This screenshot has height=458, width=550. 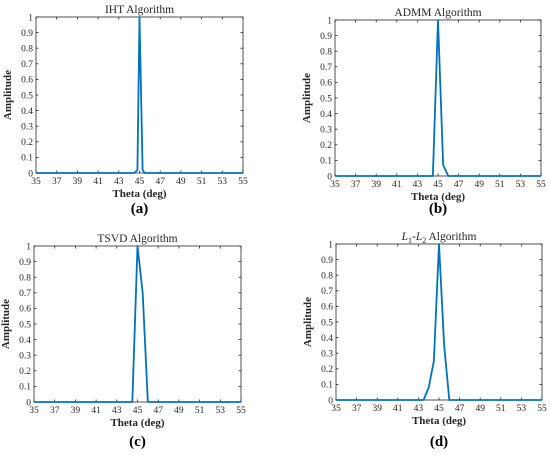 What do you see at coordinates (140, 209) in the screenshot?
I see `panel-caption: (a)` at bounding box center [140, 209].